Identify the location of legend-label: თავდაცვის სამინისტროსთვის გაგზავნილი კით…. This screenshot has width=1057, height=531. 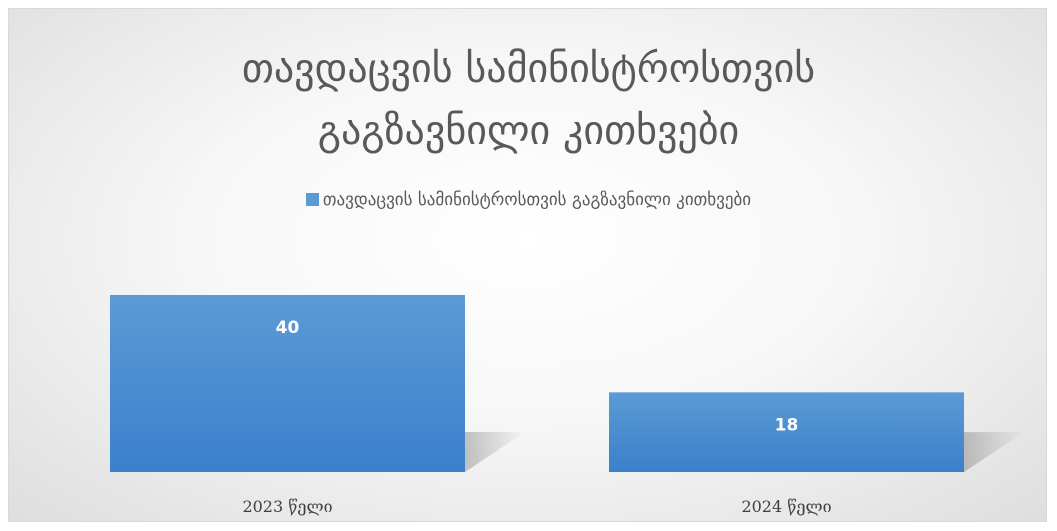
(537, 200).